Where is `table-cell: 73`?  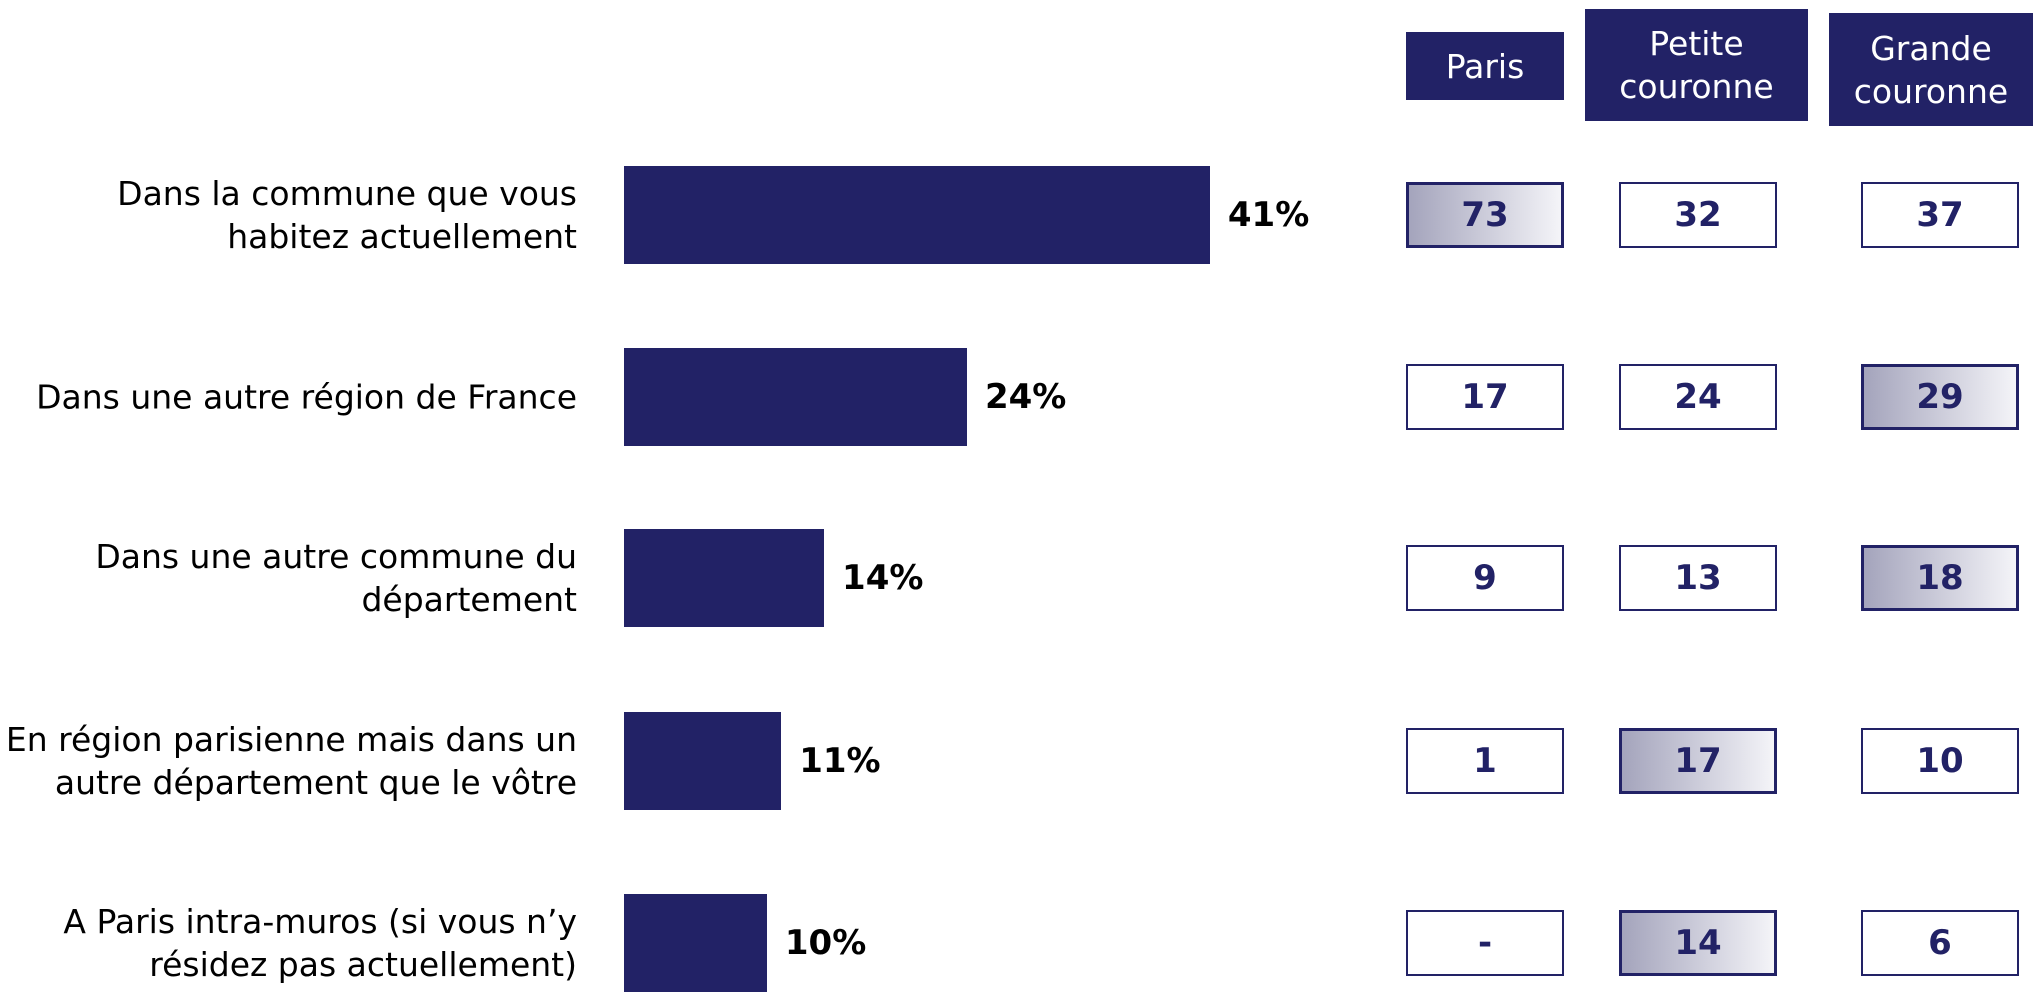 table-cell: 73 is located at coordinates (1485, 215).